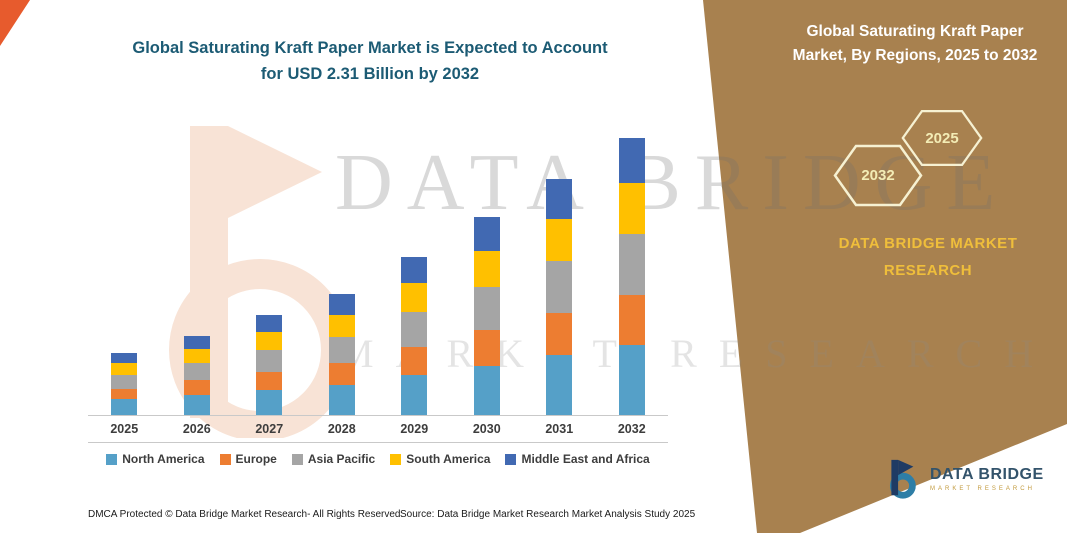 This screenshot has width=1067, height=533. Describe the element at coordinates (915, 56) in the screenshot. I see `right-panel-title-line2: Market, By Regions, 2025 to 2032` at that location.